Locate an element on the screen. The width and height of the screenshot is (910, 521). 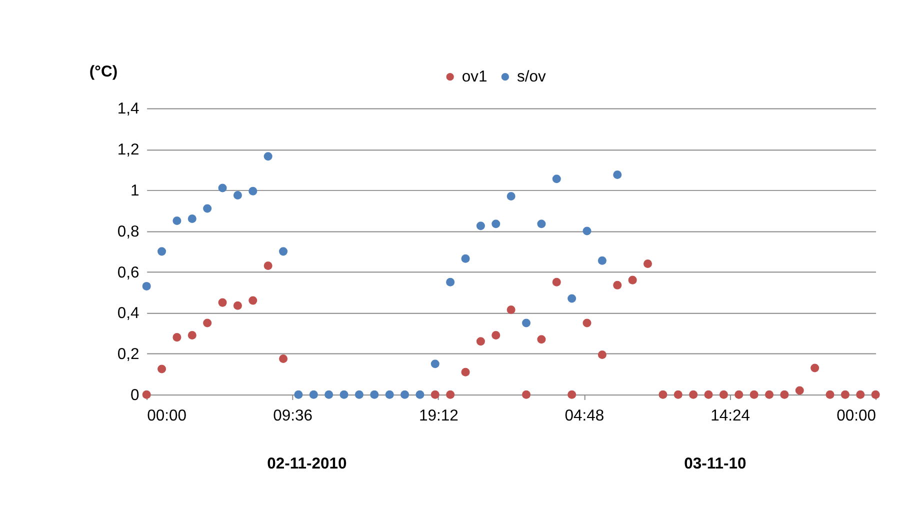
y-tick-label: 1 is located at coordinates (135, 191).